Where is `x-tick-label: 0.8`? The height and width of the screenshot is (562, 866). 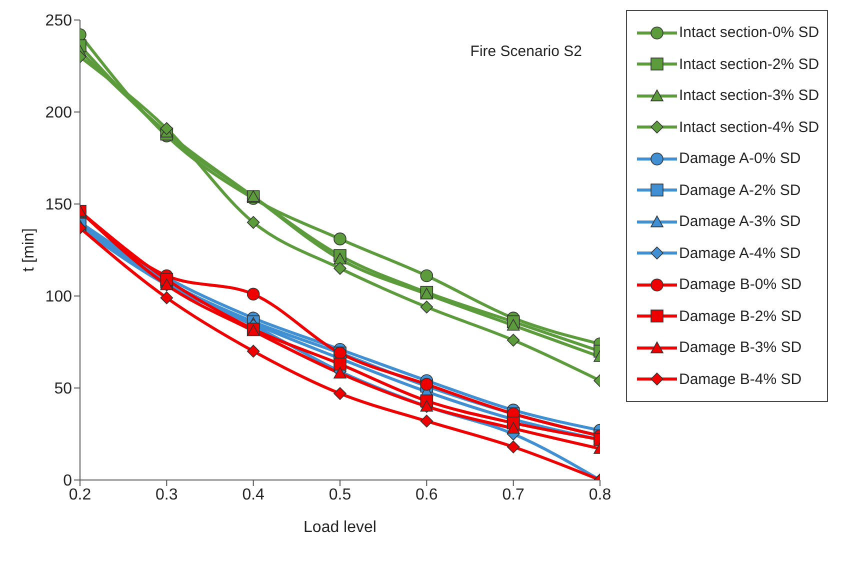
x-tick-label: 0.8 is located at coordinates (600, 495).